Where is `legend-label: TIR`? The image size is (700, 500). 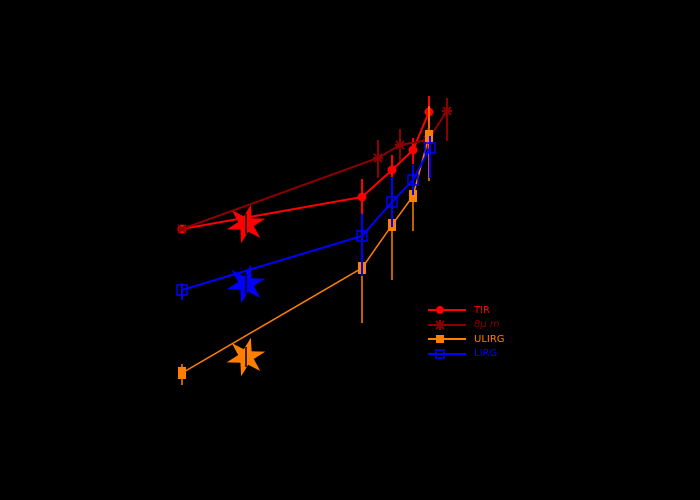
legend-label: TIR is located at coordinates (482, 310).